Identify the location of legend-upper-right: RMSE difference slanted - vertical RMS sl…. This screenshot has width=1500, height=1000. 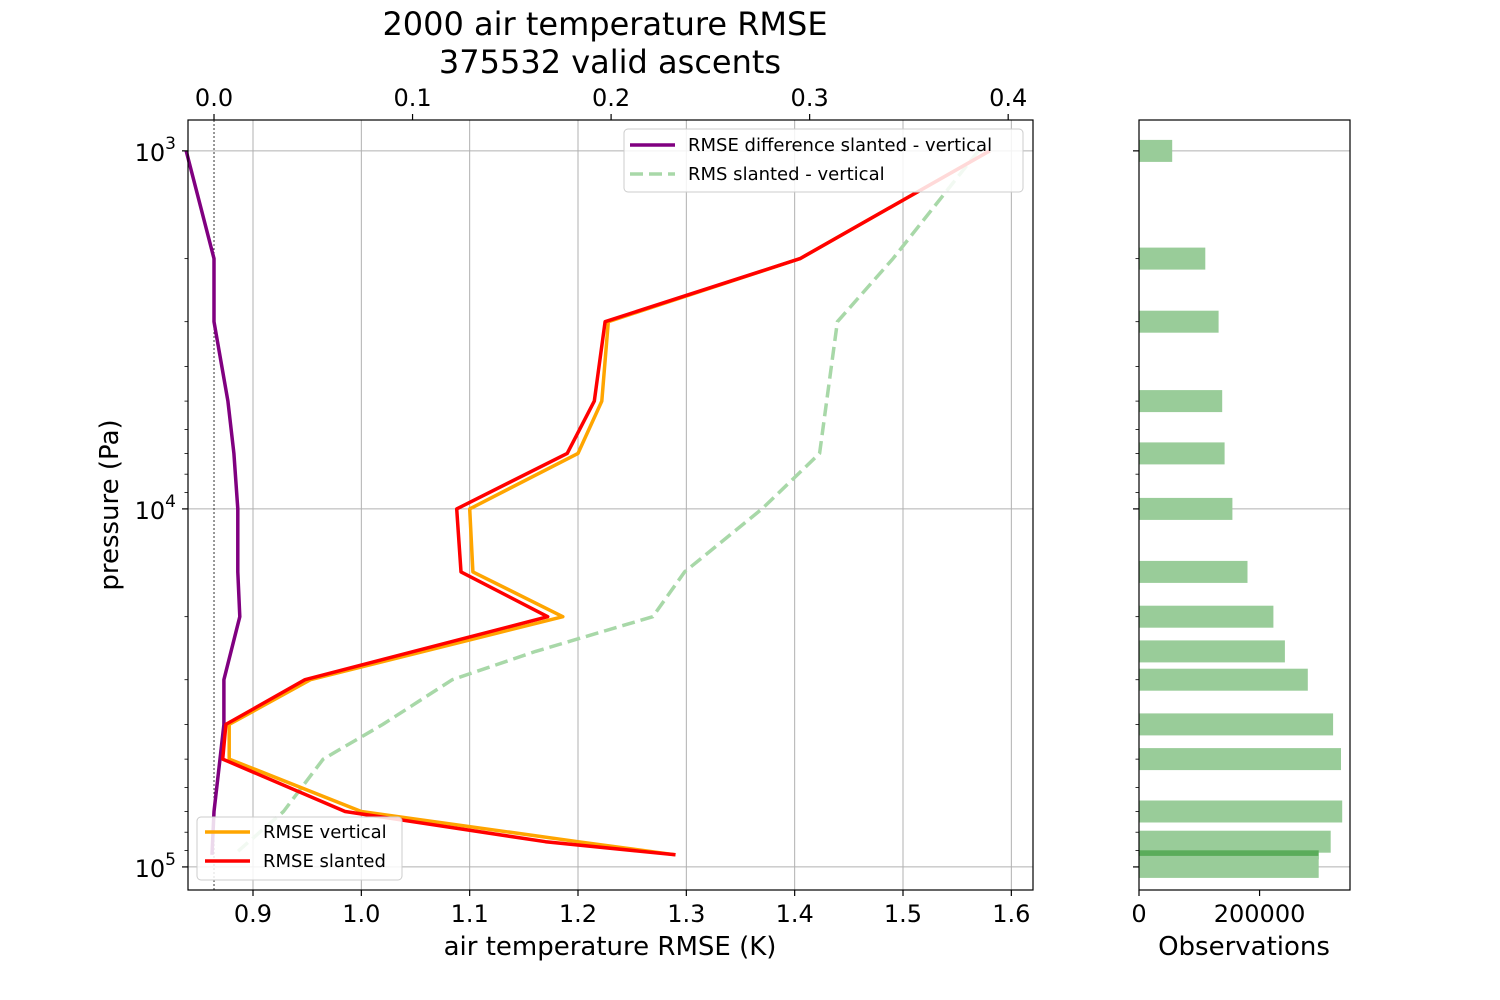
(823, 160).